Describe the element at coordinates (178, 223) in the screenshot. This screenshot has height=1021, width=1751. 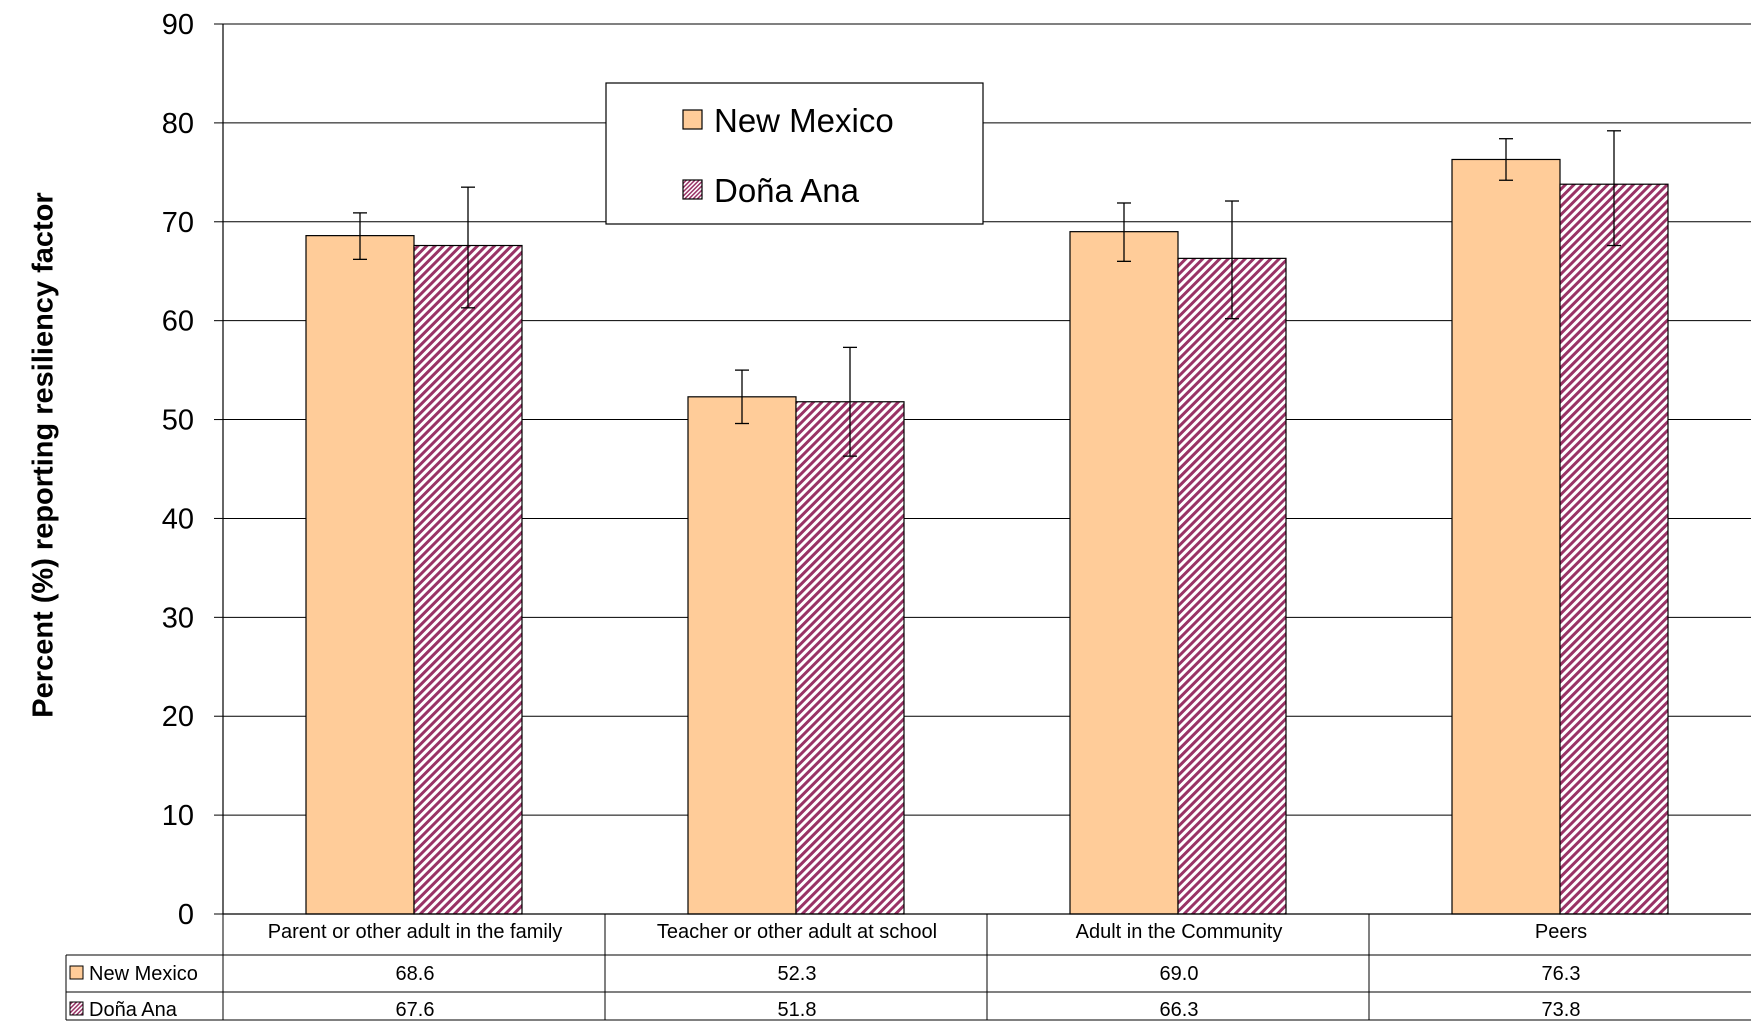
I see `y-tick-label: 70` at that location.